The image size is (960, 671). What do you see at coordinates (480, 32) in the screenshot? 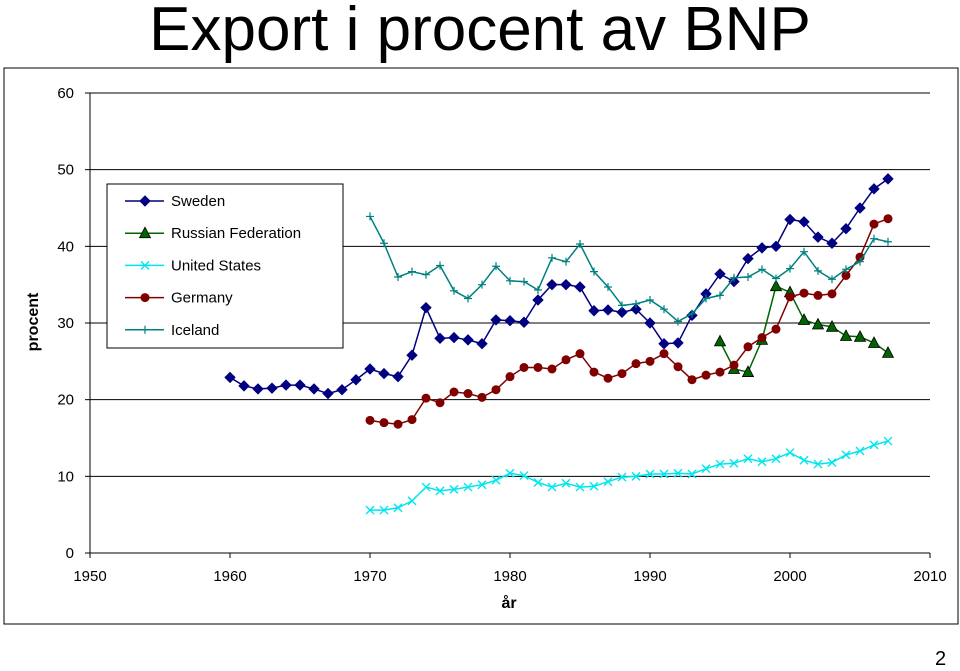
I see `chart-title: Export i procent av BNP` at bounding box center [480, 32].